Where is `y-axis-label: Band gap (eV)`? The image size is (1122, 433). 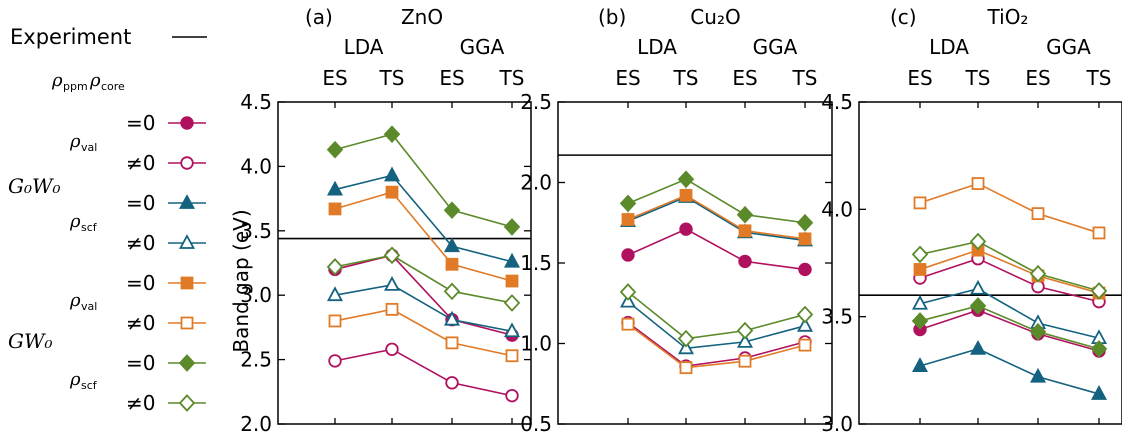 y-axis-label: Band gap (eV) is located at coordinates (241, 280).